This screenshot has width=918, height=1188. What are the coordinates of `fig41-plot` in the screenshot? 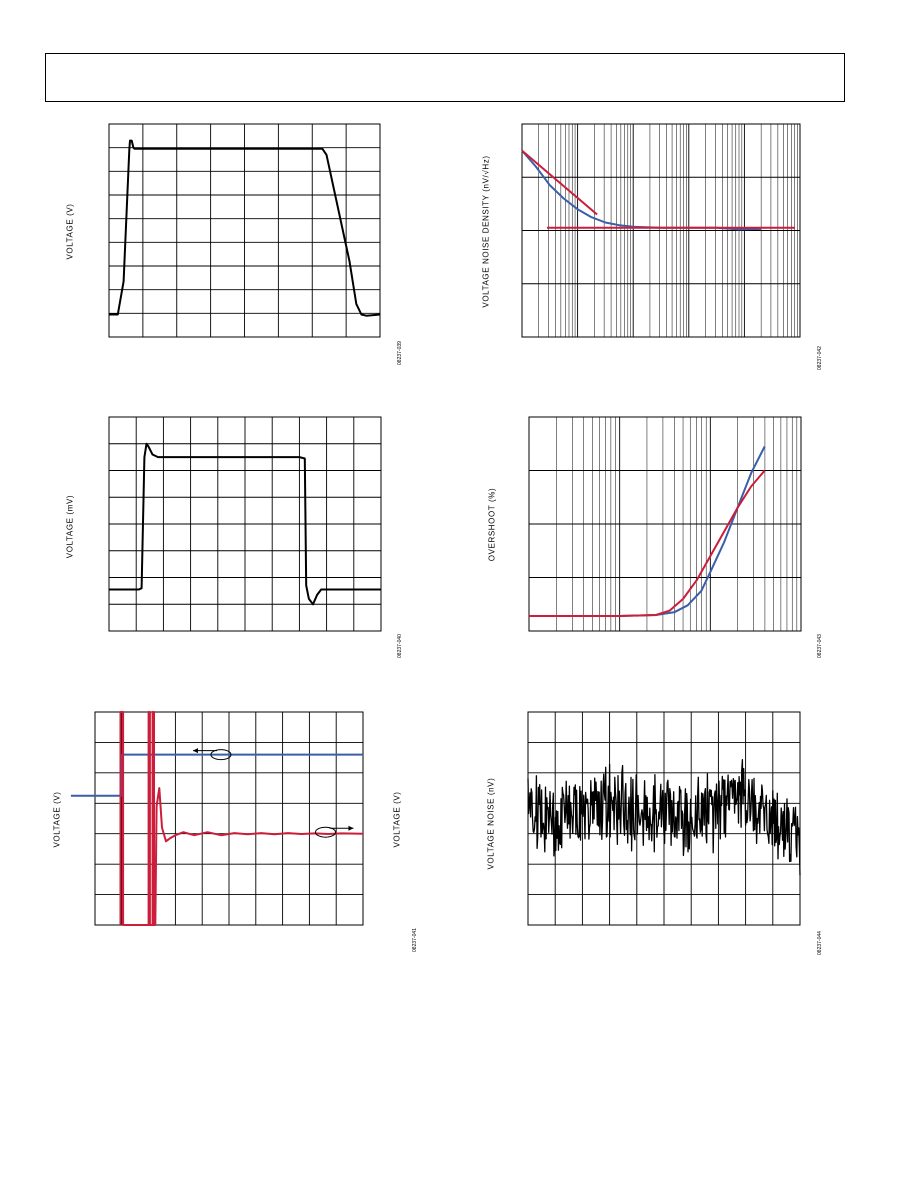 It's located at (217, 818).